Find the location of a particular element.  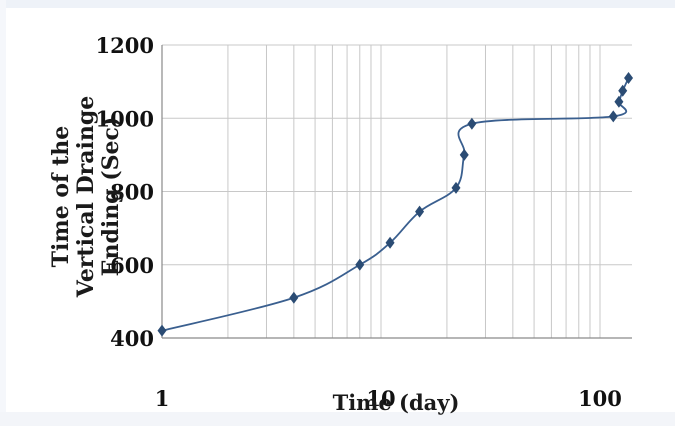

x-tick-label: 1 is located at coordinates (162, 398).